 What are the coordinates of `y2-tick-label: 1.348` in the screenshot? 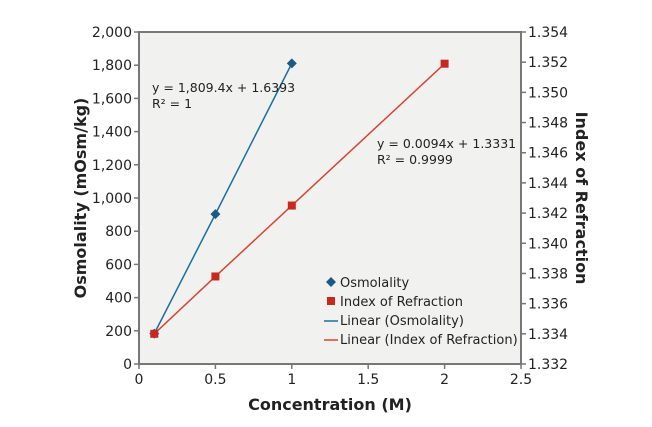 It's located at (548, 124).